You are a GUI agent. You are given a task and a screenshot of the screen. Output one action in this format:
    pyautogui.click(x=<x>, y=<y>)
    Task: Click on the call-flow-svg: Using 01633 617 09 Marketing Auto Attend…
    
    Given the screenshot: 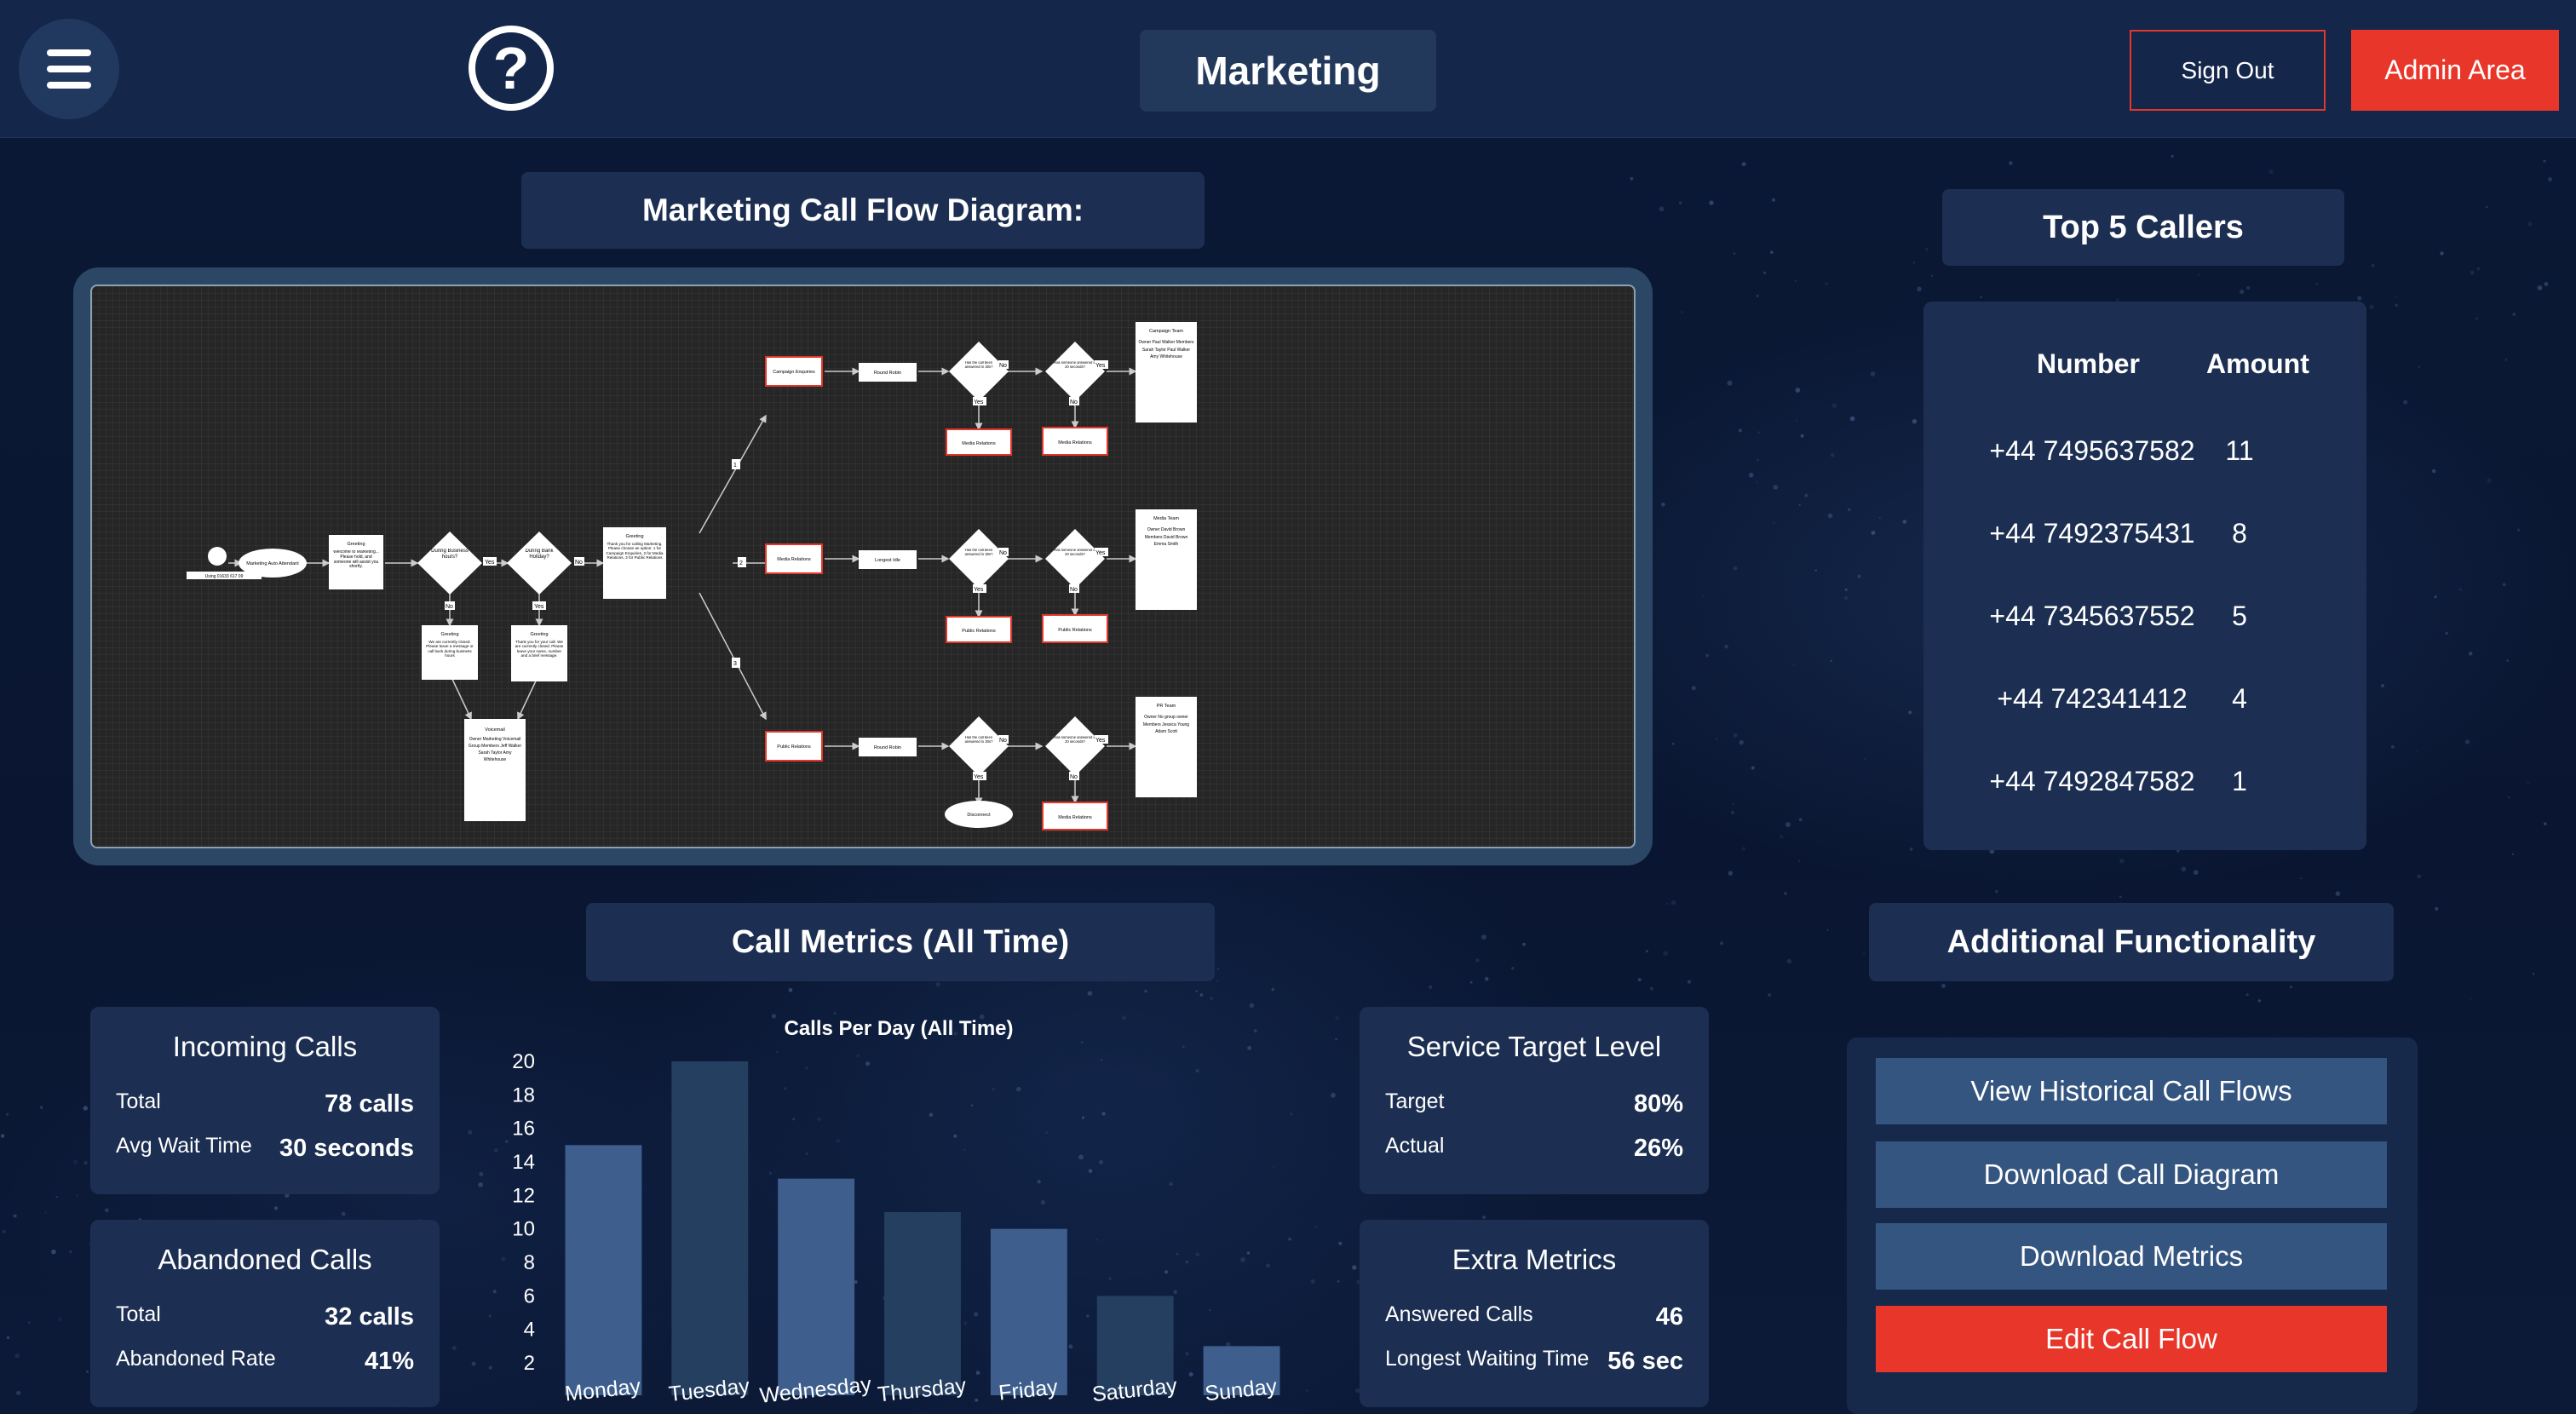 What is the action you would take?
    pyautogui.click(x=692, y=576)
    